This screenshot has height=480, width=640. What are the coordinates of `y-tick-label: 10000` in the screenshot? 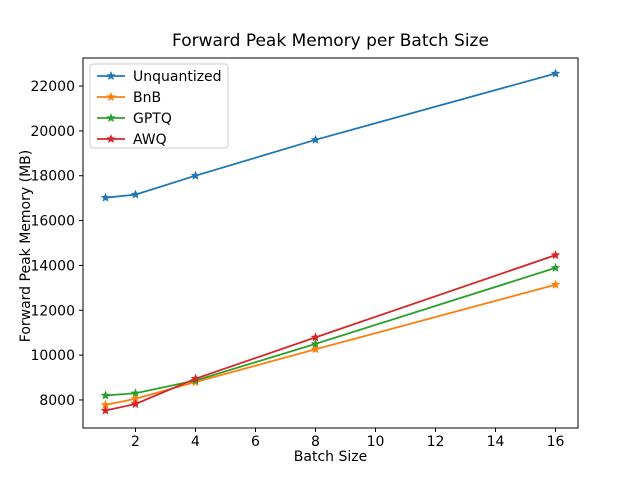 It's located at (52, 356).